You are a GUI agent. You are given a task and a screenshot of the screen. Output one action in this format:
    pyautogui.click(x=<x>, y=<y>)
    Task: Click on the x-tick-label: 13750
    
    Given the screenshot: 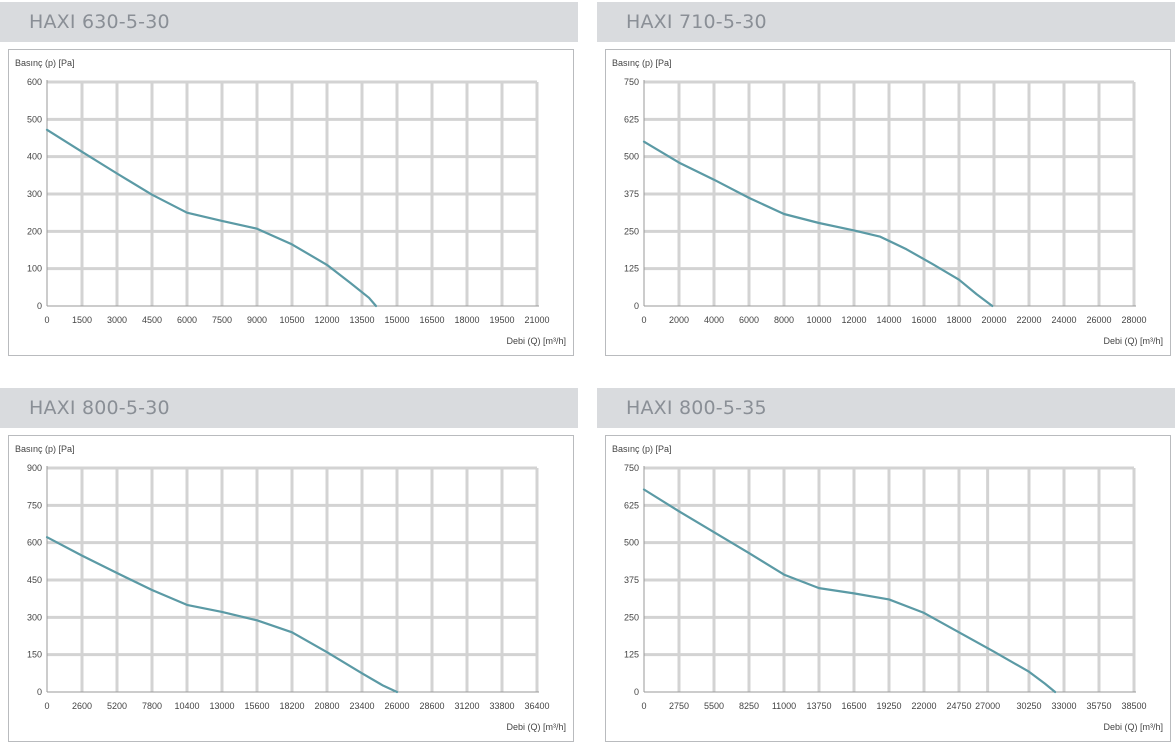 What is the action you would take?
    pyautogui.click(x=818, y=706)
    